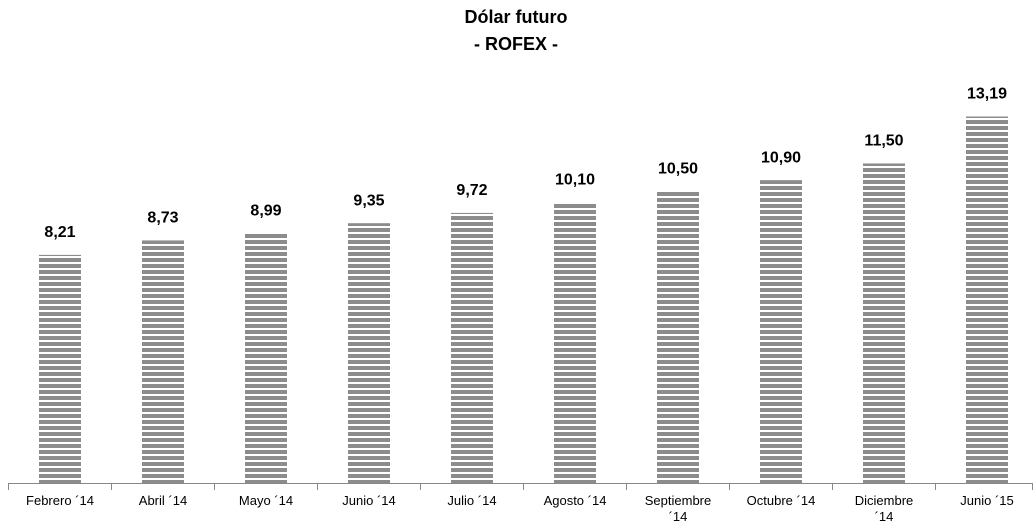  What do you see at coordinates (472, 500) in the screenshot?
I see `x-tick-label: Julio ´14` at bounding box center [472, 500].